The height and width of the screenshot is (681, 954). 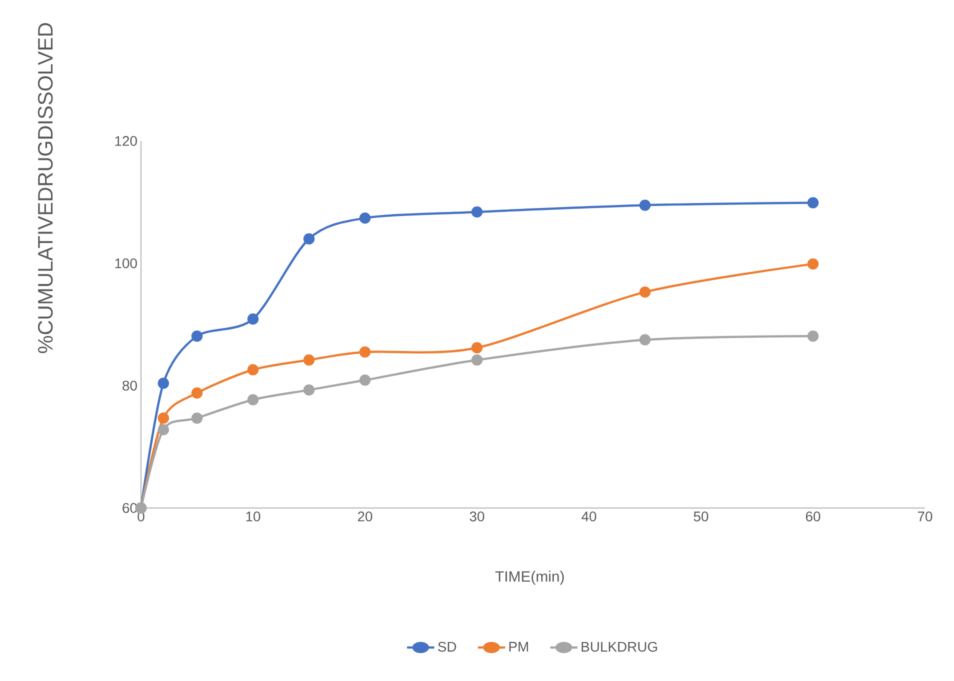 What do you see at coordinates (701, 517) in the screenshot?
I see `x-tick-label: 50` at bounding box center [701, 517].